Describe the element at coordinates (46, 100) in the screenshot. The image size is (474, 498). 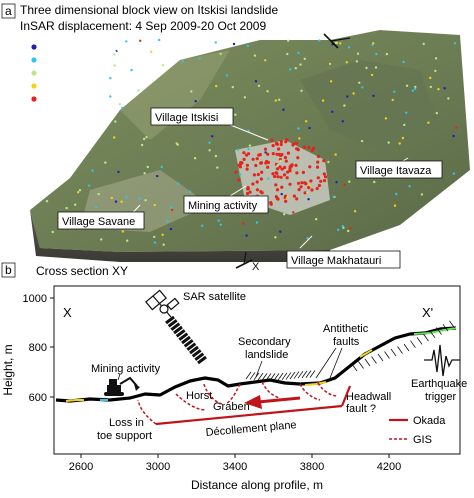
I see `legend-label-5: >4` at that location.